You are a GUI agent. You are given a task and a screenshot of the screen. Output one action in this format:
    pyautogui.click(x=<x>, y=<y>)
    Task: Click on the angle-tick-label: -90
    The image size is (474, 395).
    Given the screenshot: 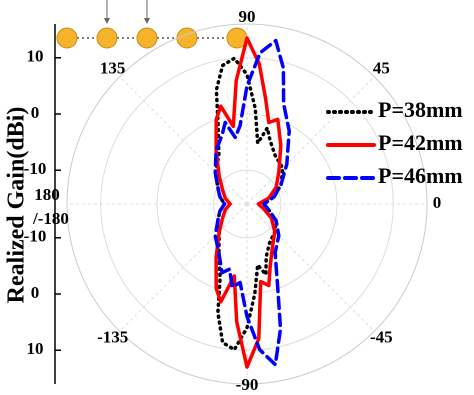 What is the action you would take?
    pyautogui.click(x=247, y=384)
    